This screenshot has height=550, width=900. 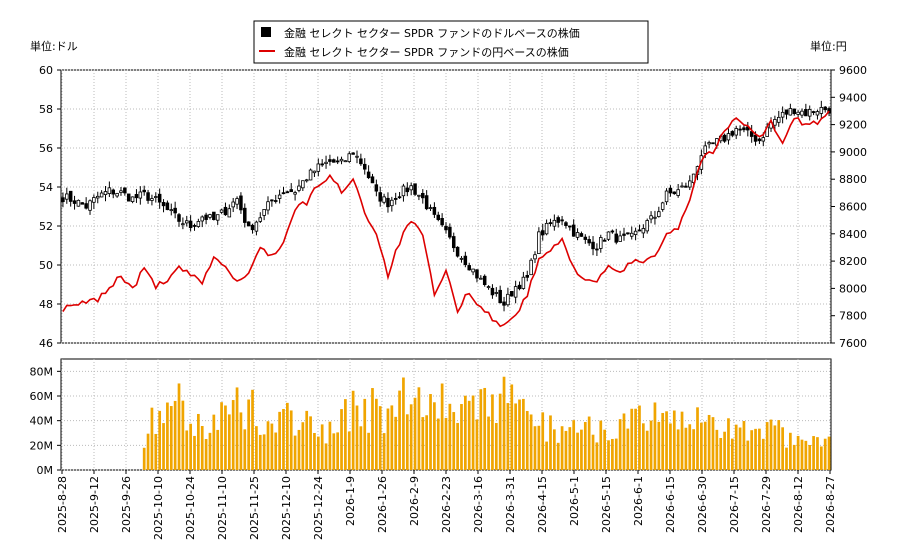 I want to click on volume-bars, so click(x=486, y=423).